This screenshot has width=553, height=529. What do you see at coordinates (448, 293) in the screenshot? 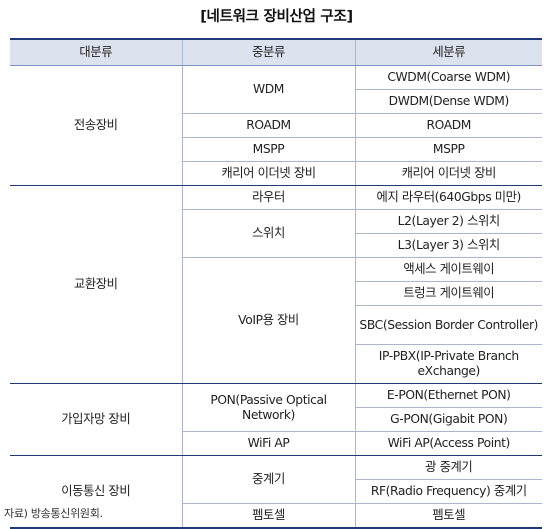
I see `minor-trunk-gateway: 트렁크 게이트웨이` at bounding box center [448, 293].